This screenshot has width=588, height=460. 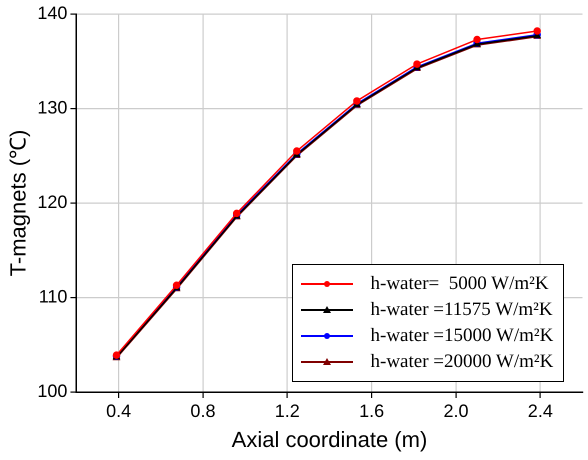 What do you see at coordinates (462, 336) in the screenshot?
I see `legend-label: h-water =15000 W/m²K` at bounding box center [462, 336].